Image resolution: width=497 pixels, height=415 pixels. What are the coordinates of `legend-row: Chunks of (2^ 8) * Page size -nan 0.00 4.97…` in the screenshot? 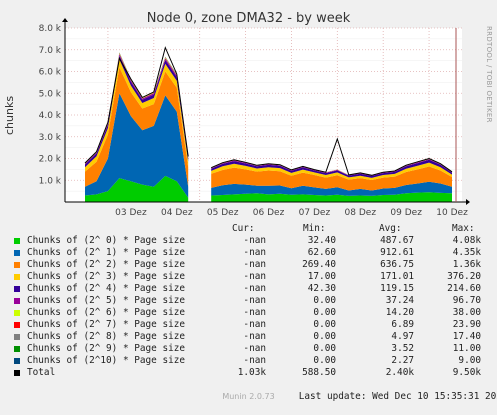 It's located at (247, 337).